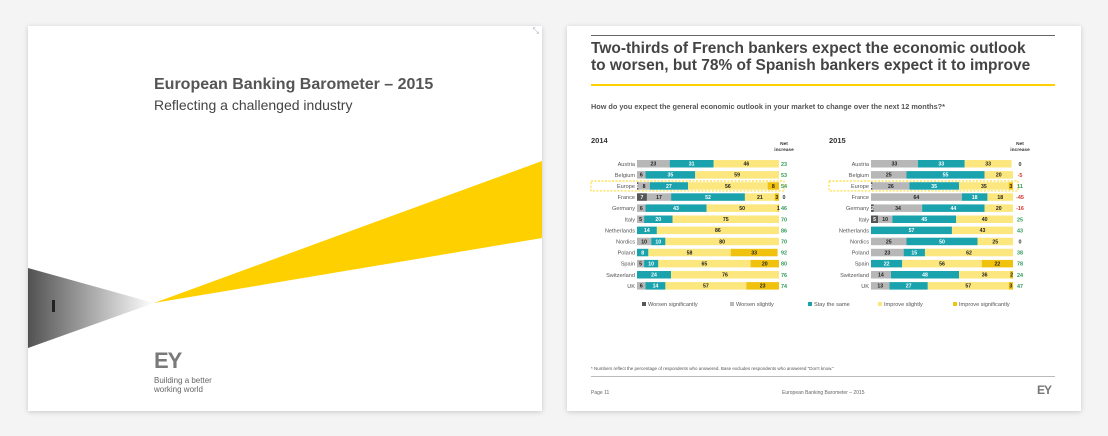 The image size is (1108, 436). What do you see at coordinates (348, 232) in the screenshot?
I see `beam-graphic` at bounding box center [348, 232].